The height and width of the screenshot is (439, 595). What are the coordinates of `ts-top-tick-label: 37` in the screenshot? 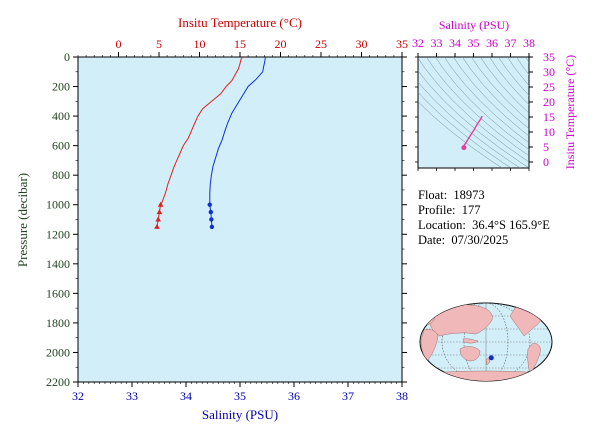 It's located at (511, 43).